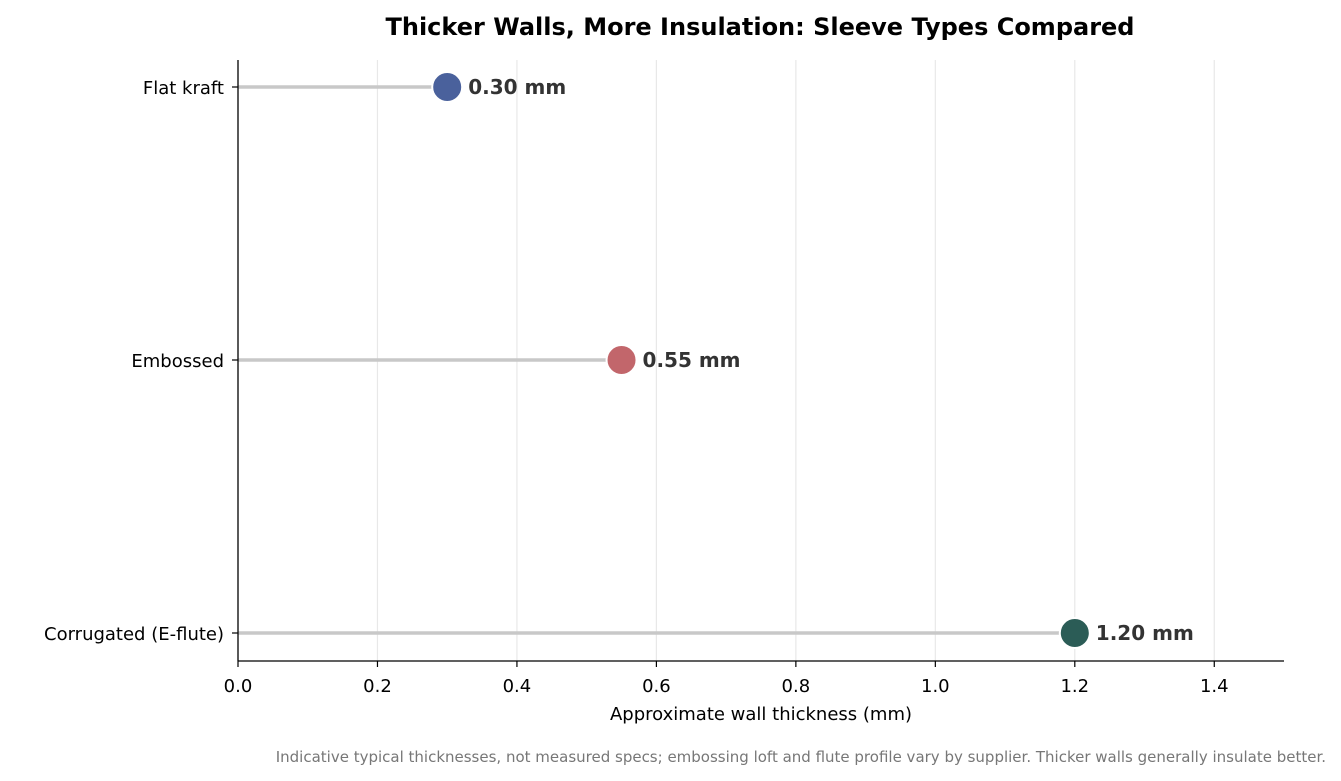 This screenshot has height=781, width=1341. I want to click on x-tick-label-4: 0.8, so click(796, 686).